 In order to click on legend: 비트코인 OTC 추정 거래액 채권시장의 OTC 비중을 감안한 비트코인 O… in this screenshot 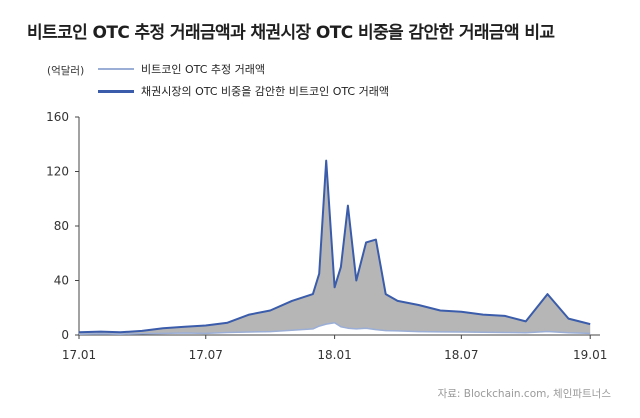, I will do `click(243, 80)`.